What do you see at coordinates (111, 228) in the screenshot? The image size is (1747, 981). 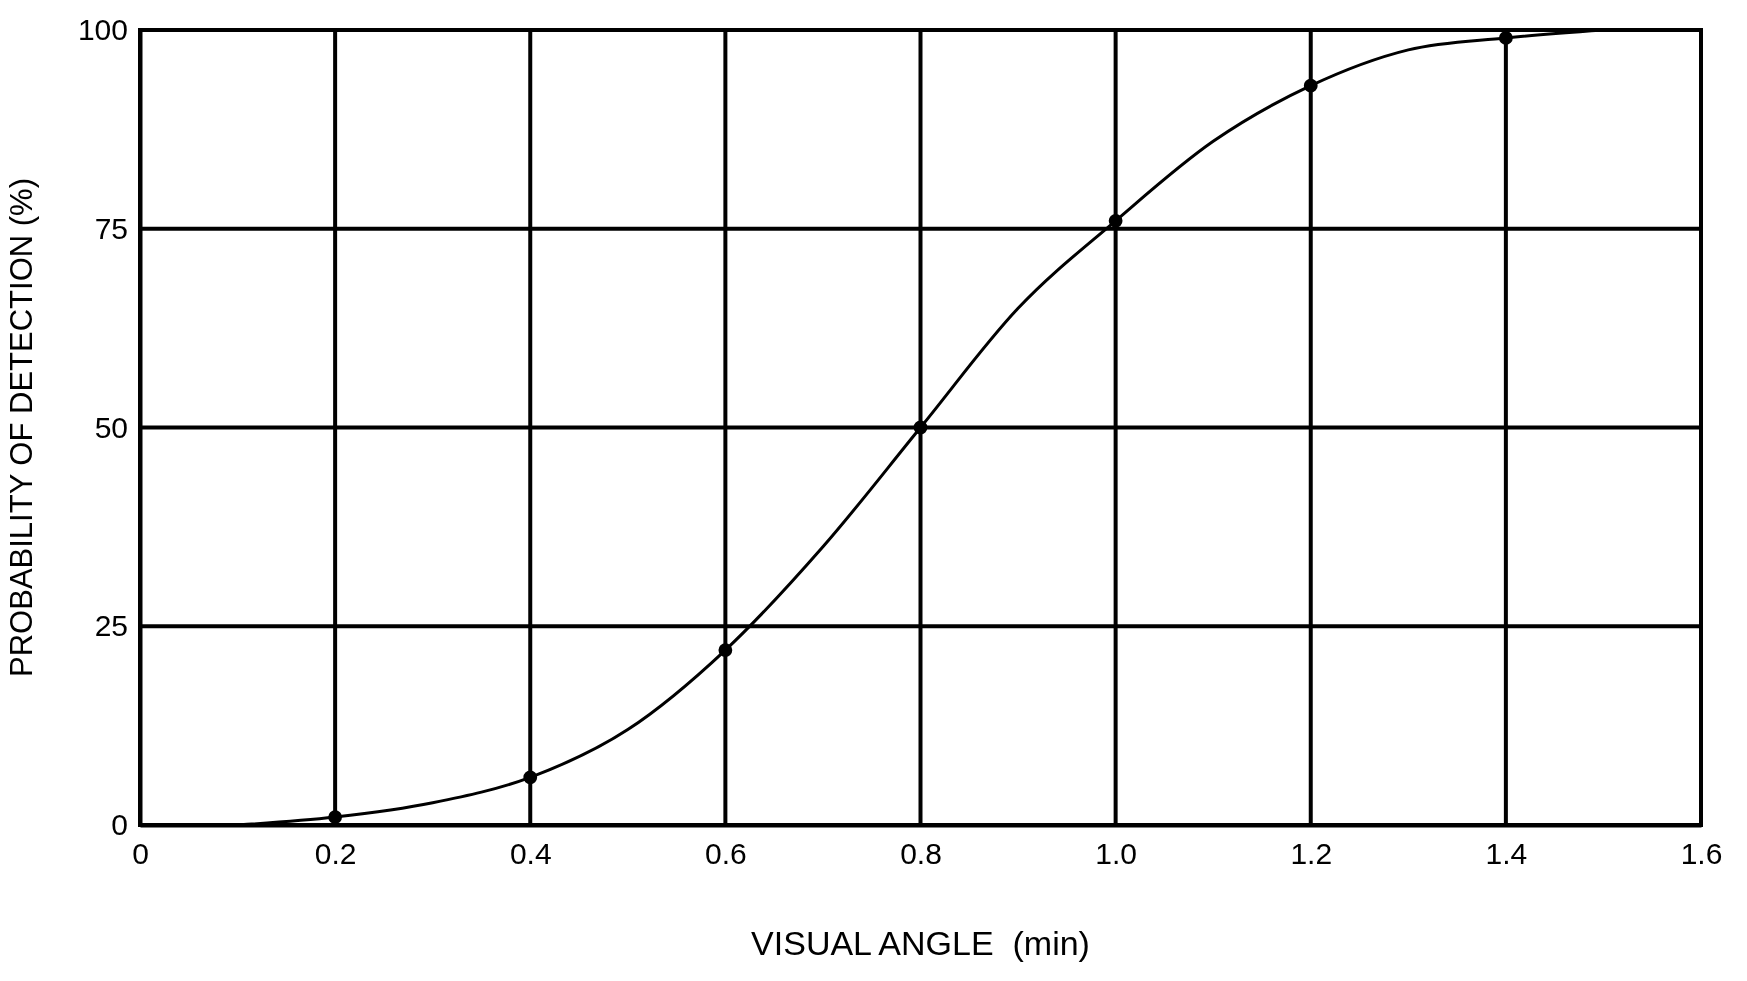 I see `y-tick-label: 75` at bounding box center [111, 228].